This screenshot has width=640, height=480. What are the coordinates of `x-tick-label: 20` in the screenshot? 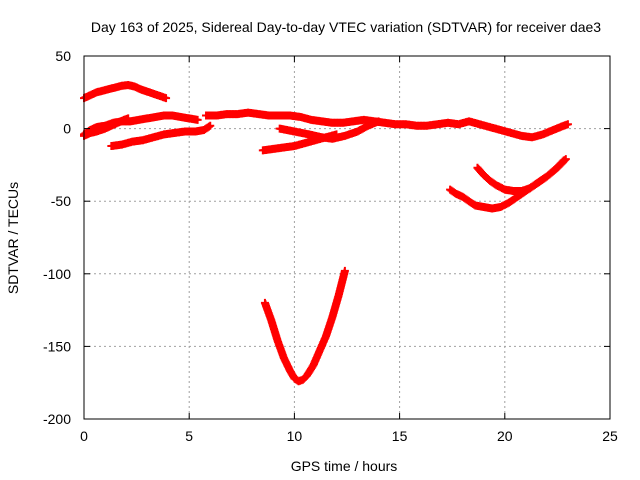 It's located at (505, 436).